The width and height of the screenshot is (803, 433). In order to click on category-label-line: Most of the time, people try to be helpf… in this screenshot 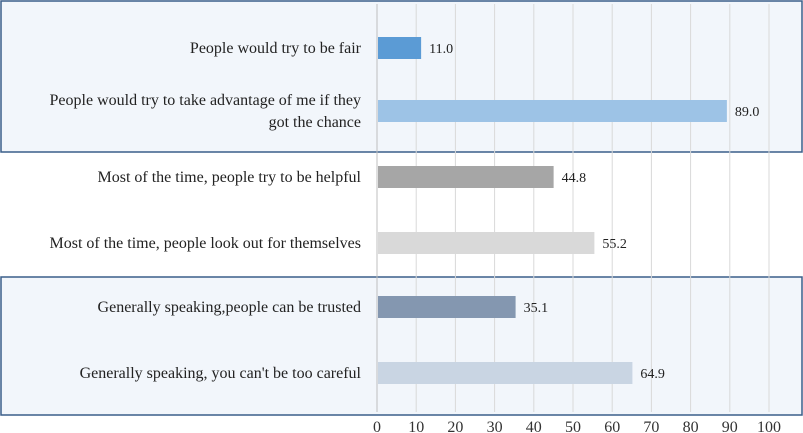, I will do `click(230, 177)`.